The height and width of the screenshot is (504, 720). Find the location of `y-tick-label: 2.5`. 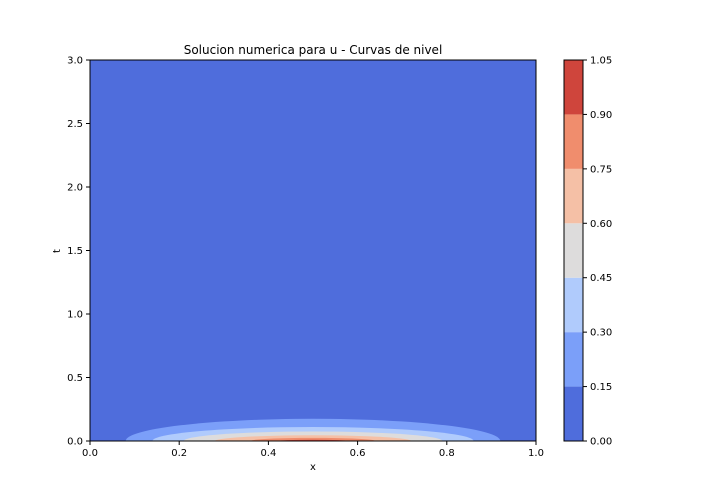

y-tick-label: 2.5 is located at coordinates (75, 124).